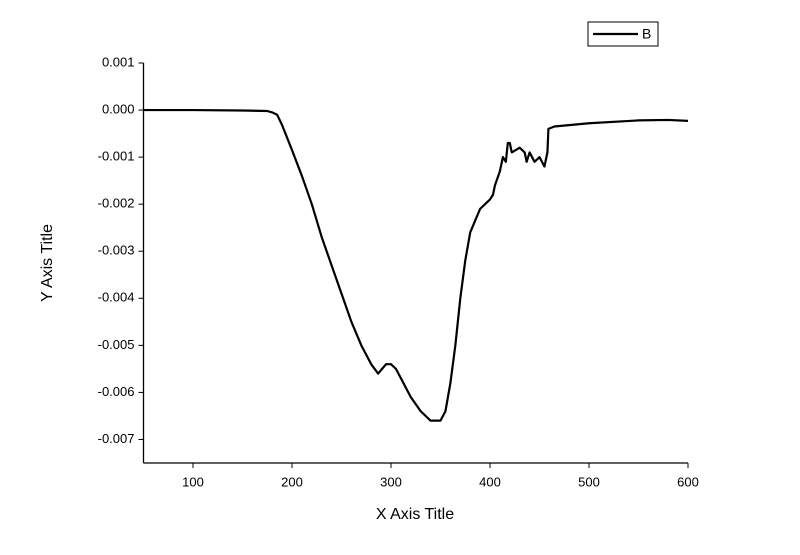  I want to click on x-axis-title: X Axis Title, so click(415, 514).